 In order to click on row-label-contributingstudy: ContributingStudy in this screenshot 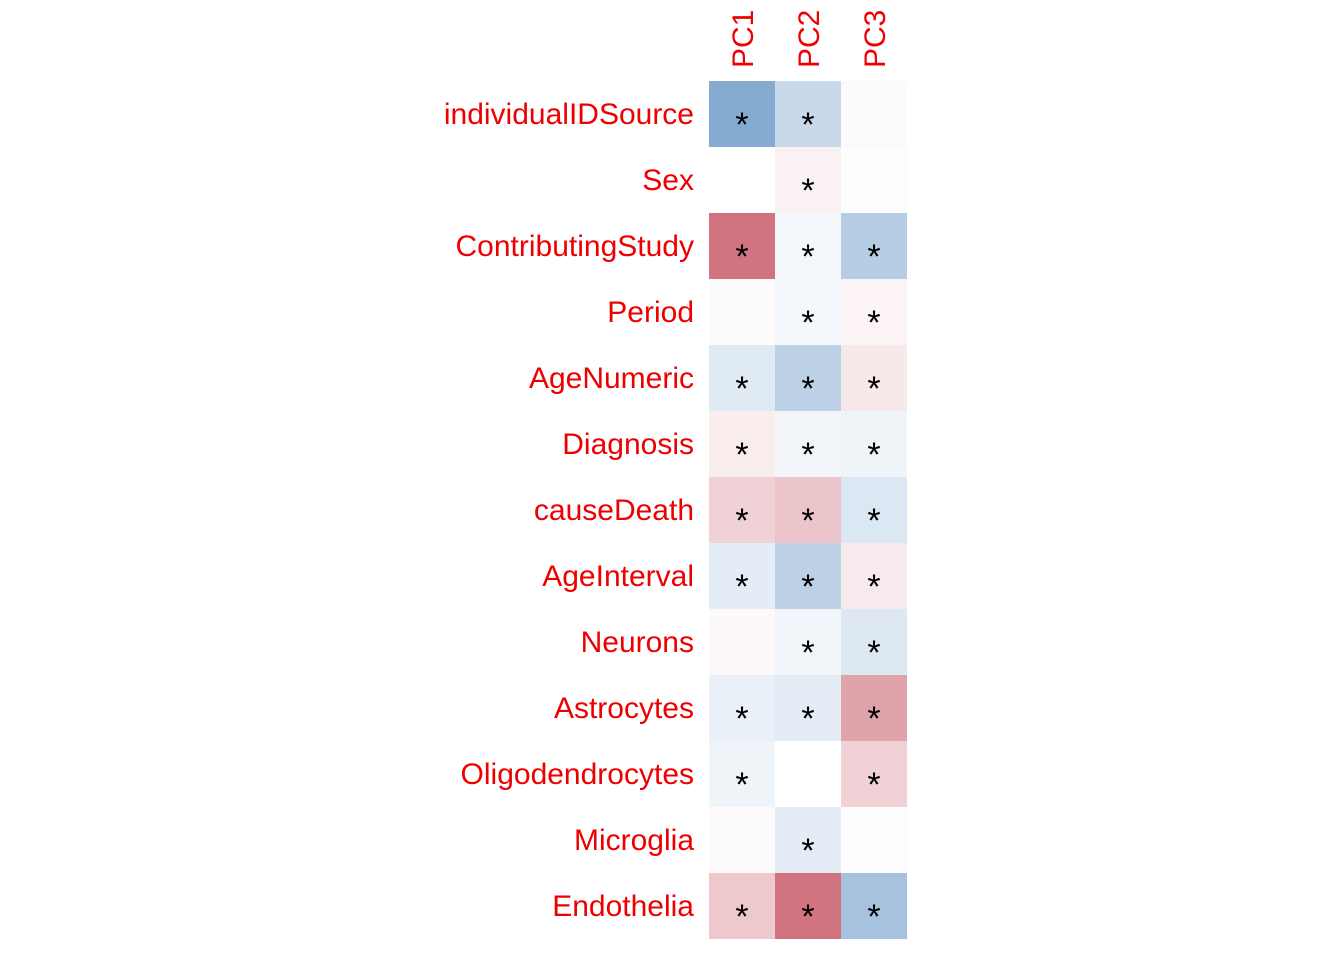, I will do `click(575, 246)`.